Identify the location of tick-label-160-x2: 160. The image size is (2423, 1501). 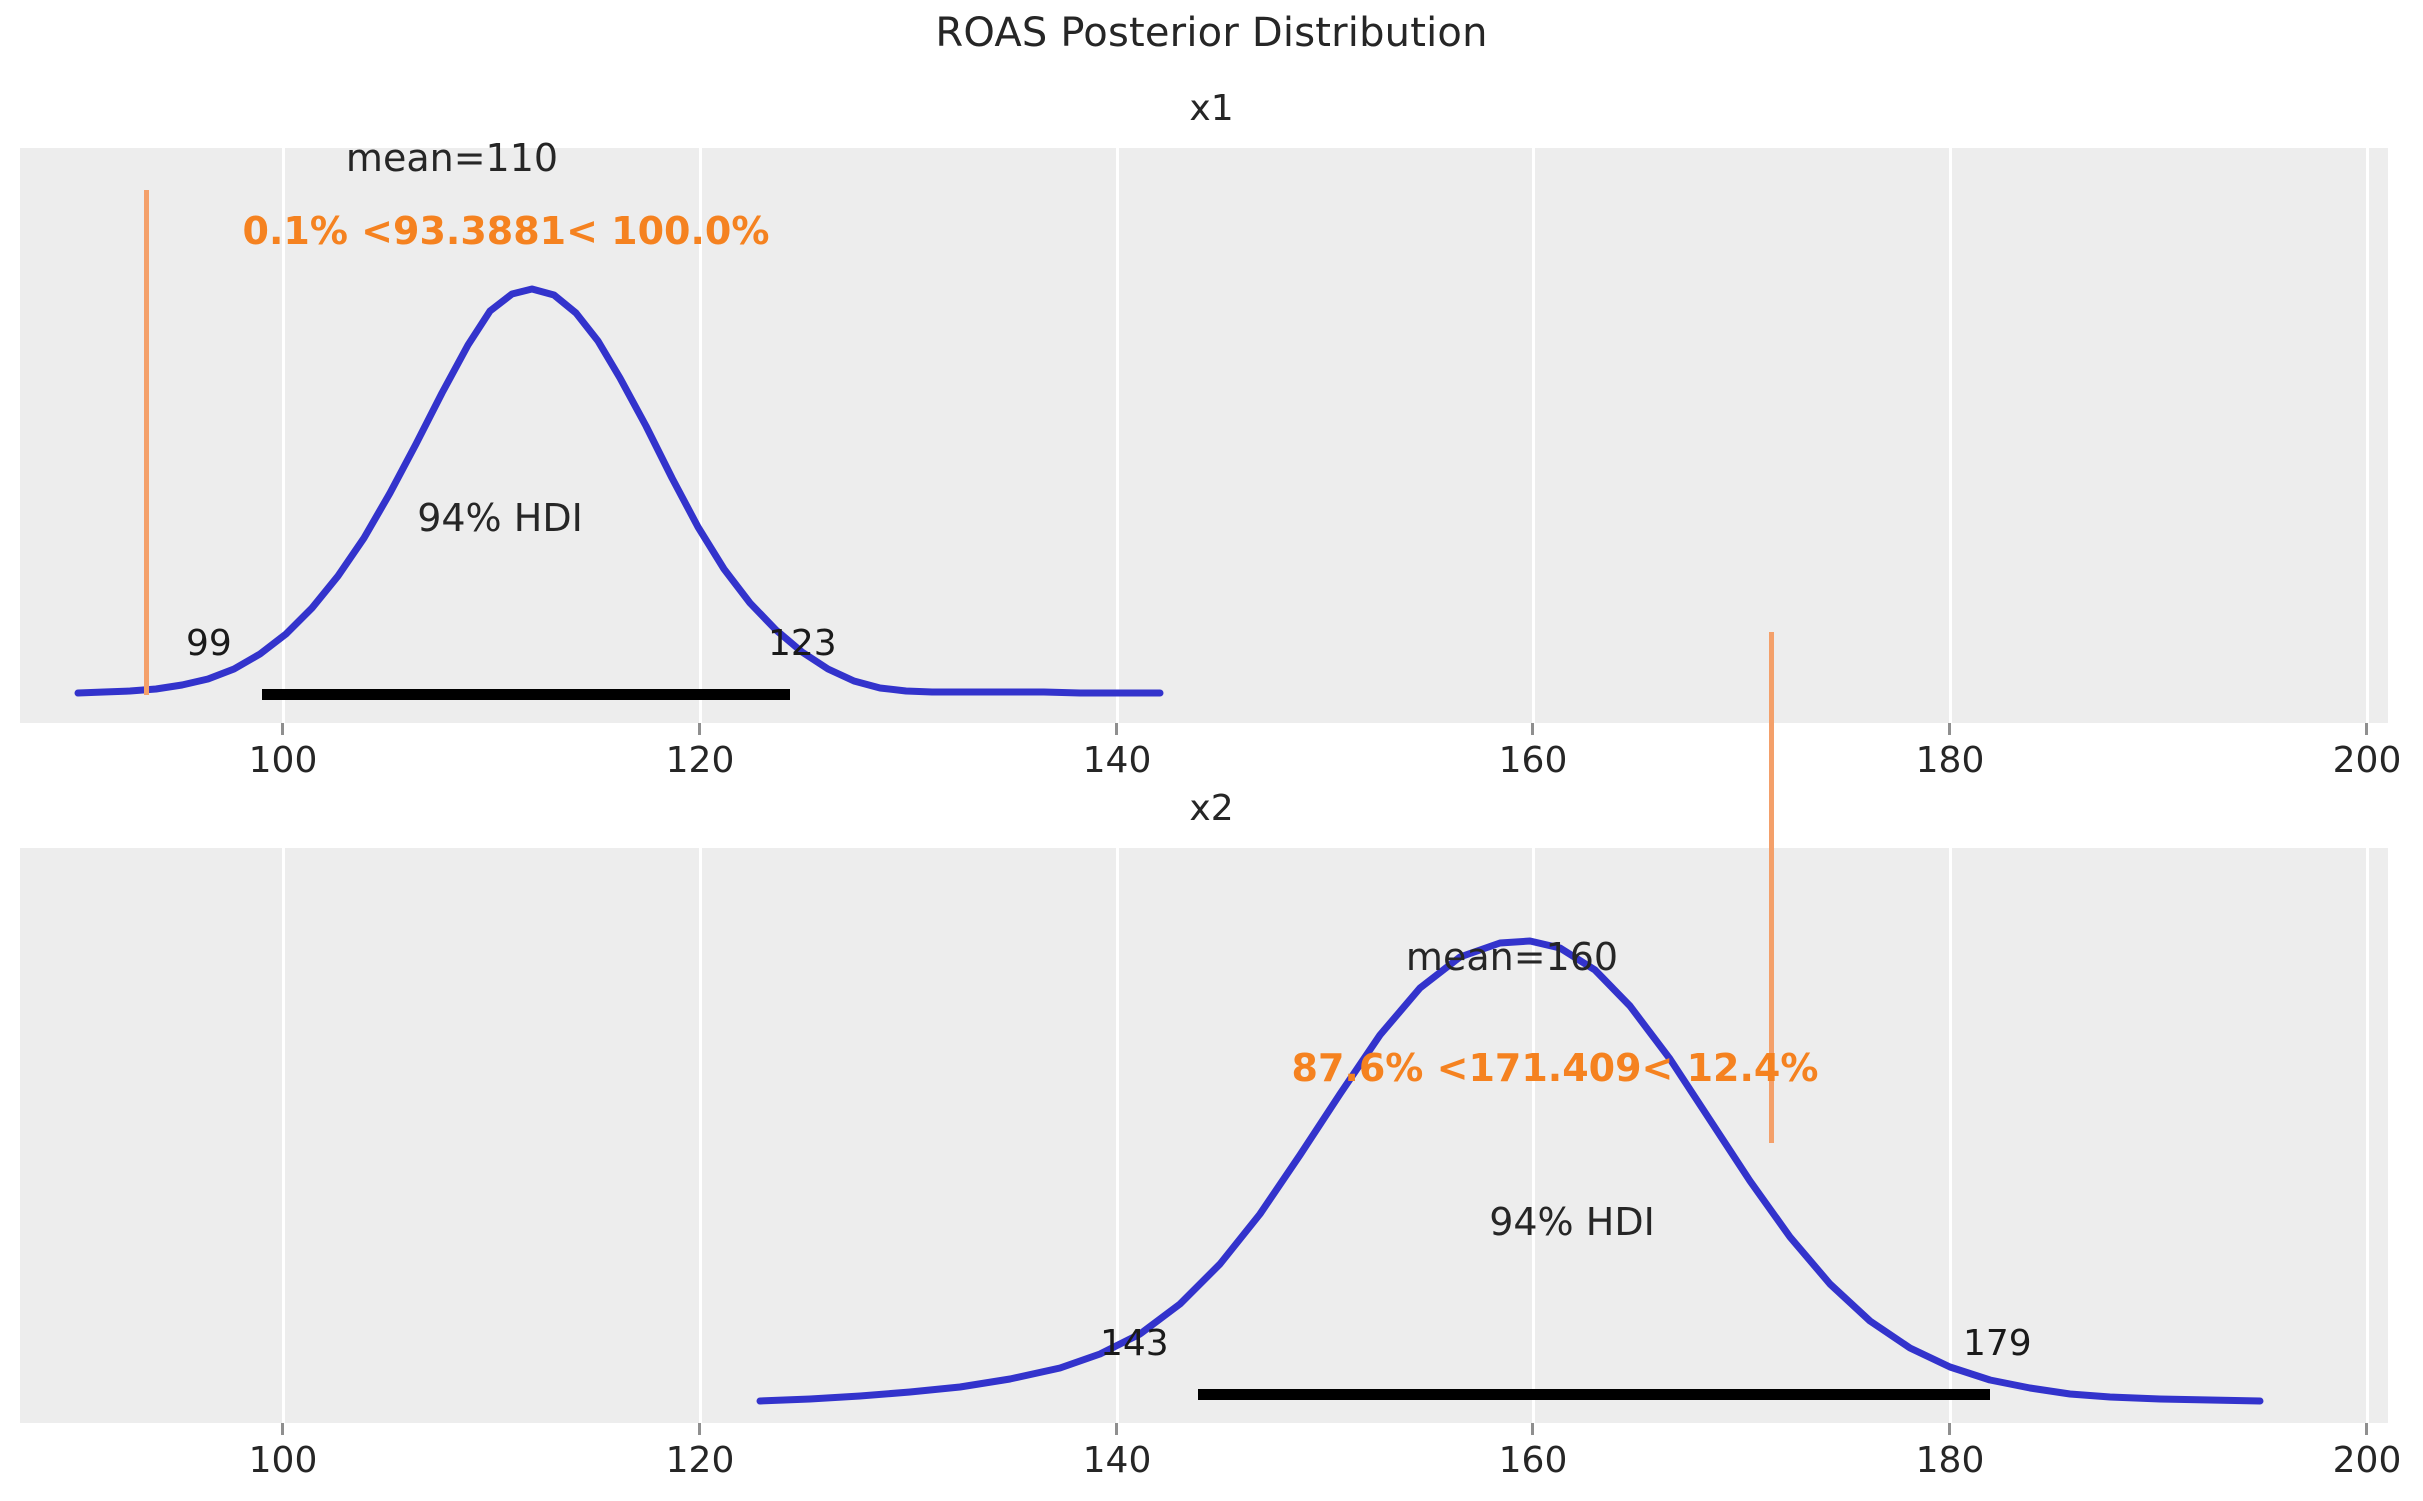
(1533, 1460).